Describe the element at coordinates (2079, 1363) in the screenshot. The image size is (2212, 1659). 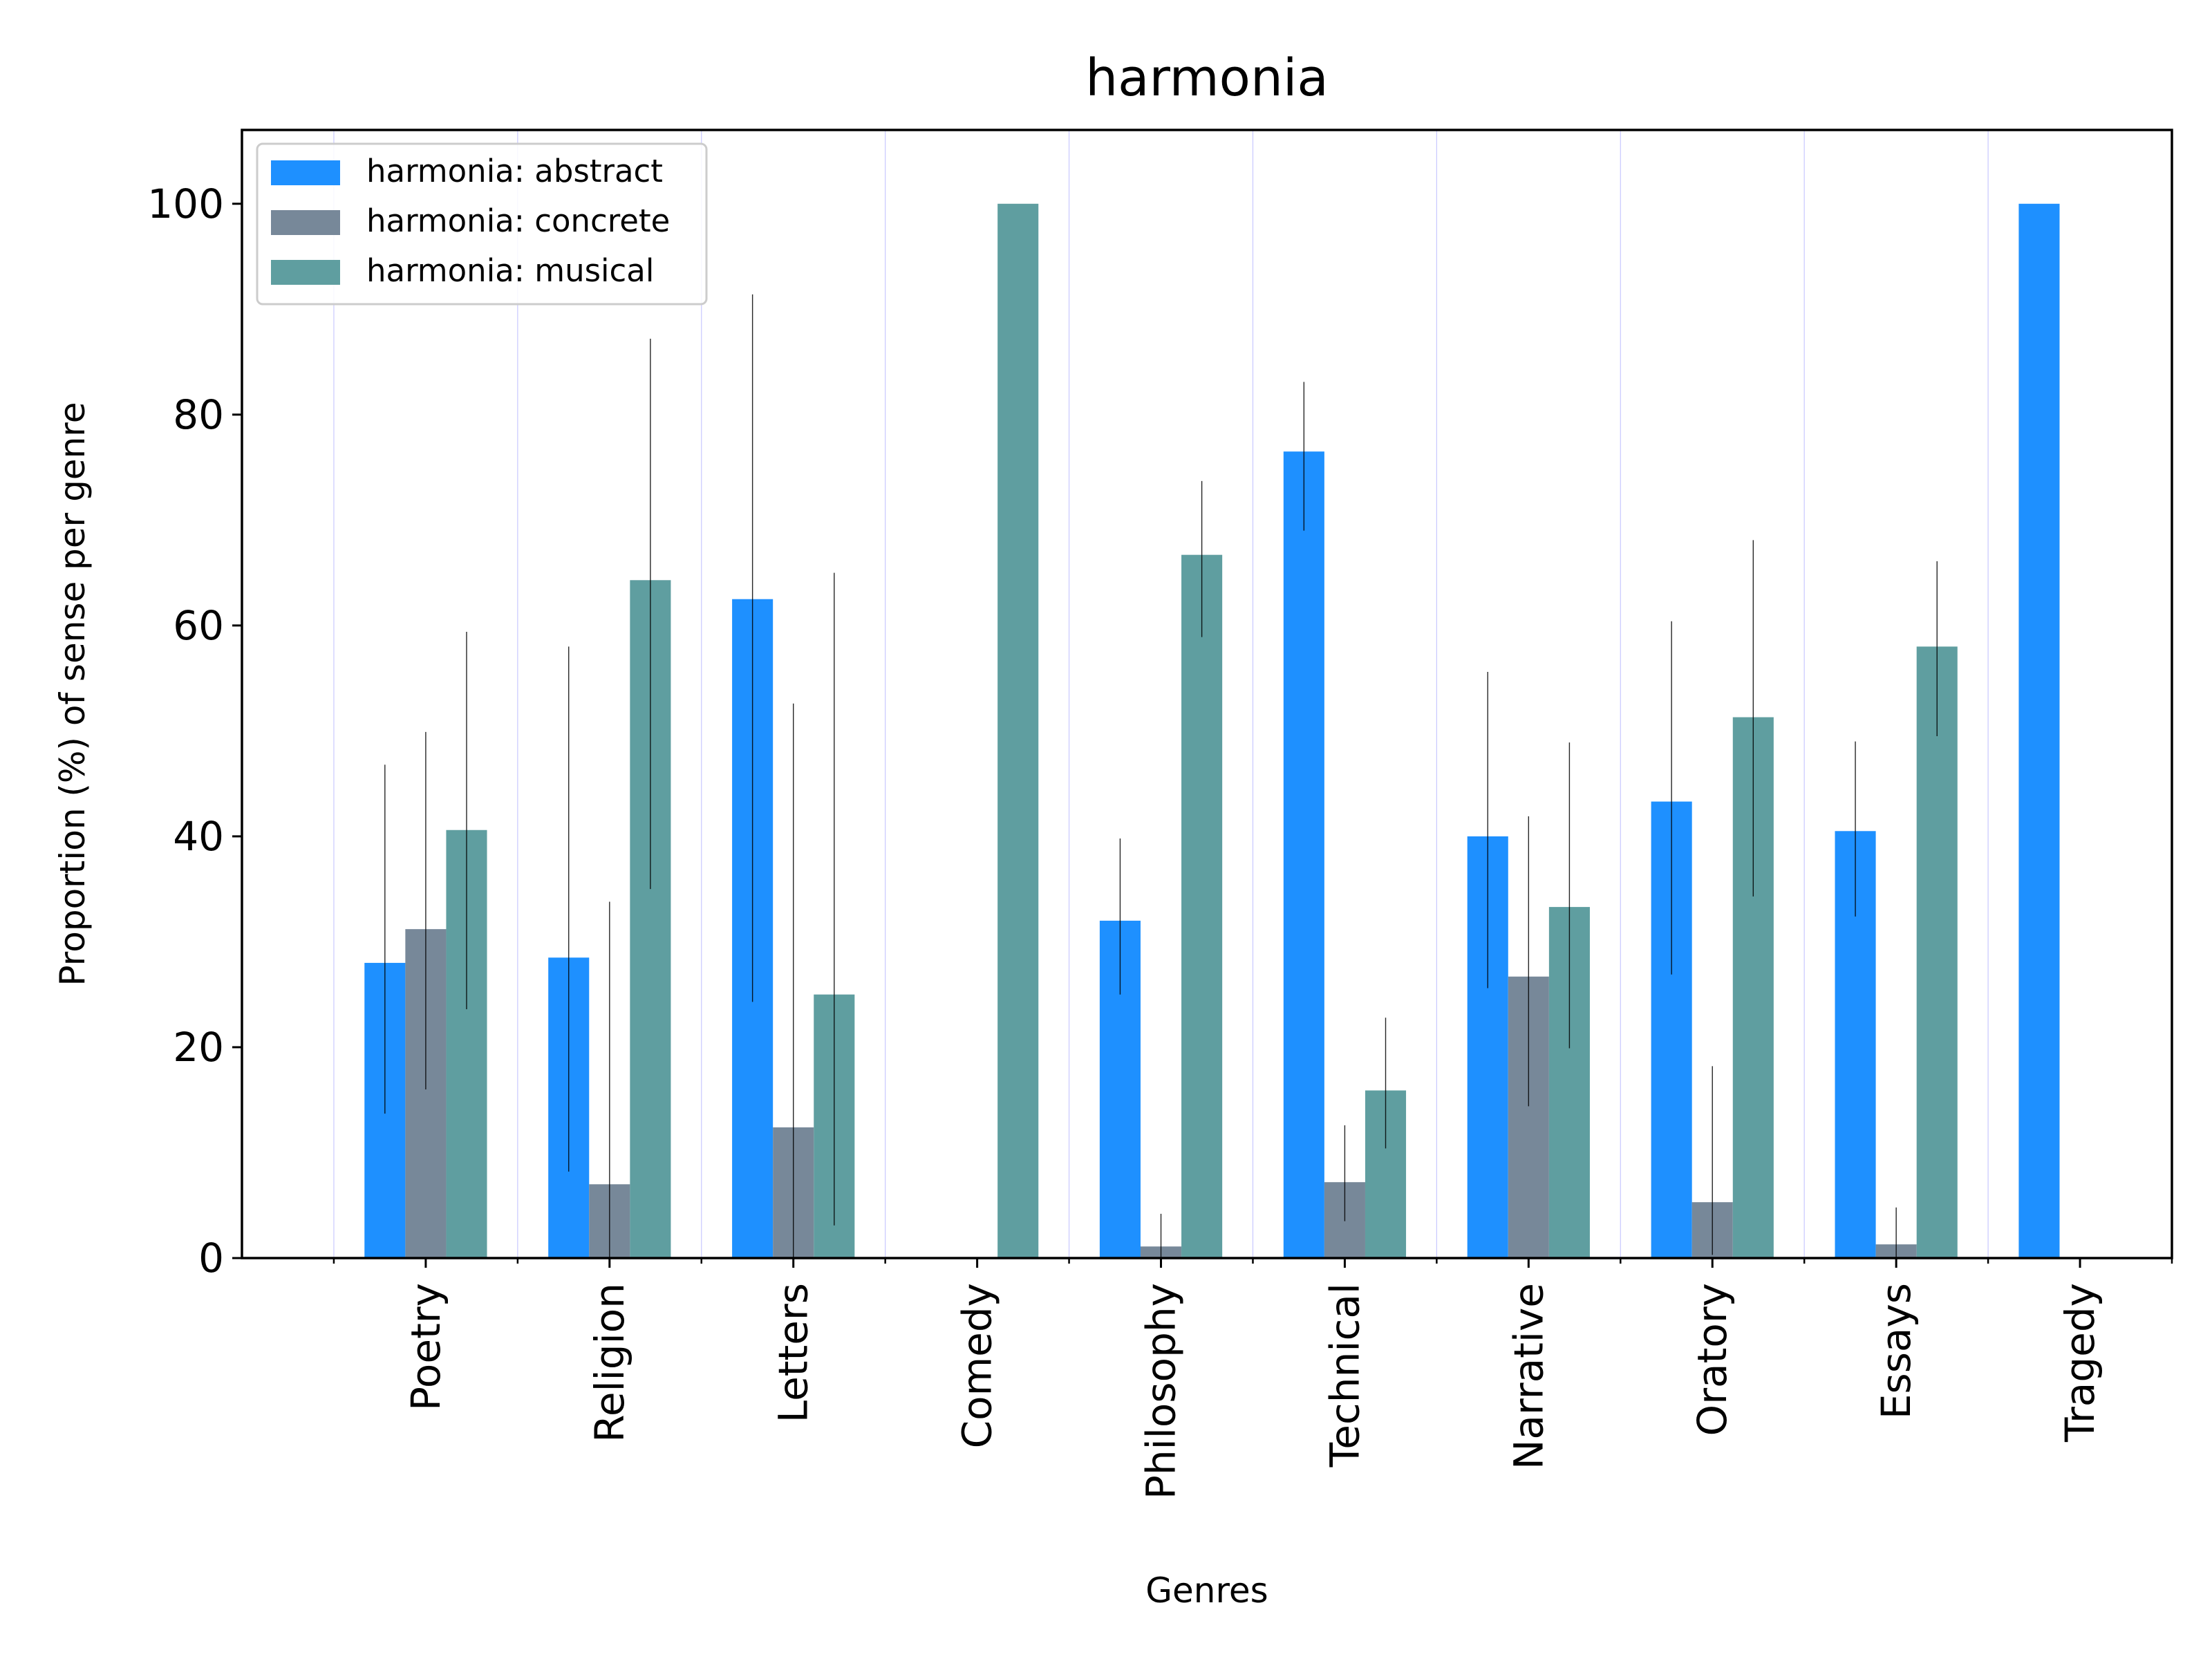
I see `x-tick-label: Tragedy` at that location.